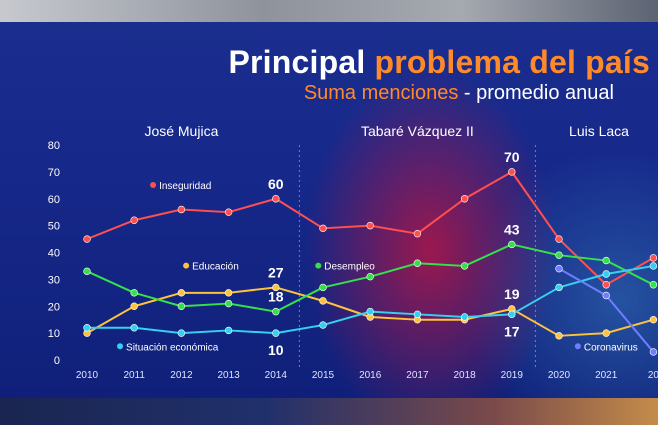 This screenshot has width=658, height=425. I want to click on y-tick-label: 70, so click(54, 173).